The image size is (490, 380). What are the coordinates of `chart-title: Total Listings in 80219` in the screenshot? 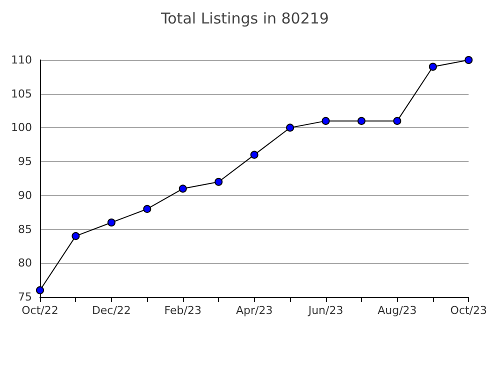 It's located at (244, 19).